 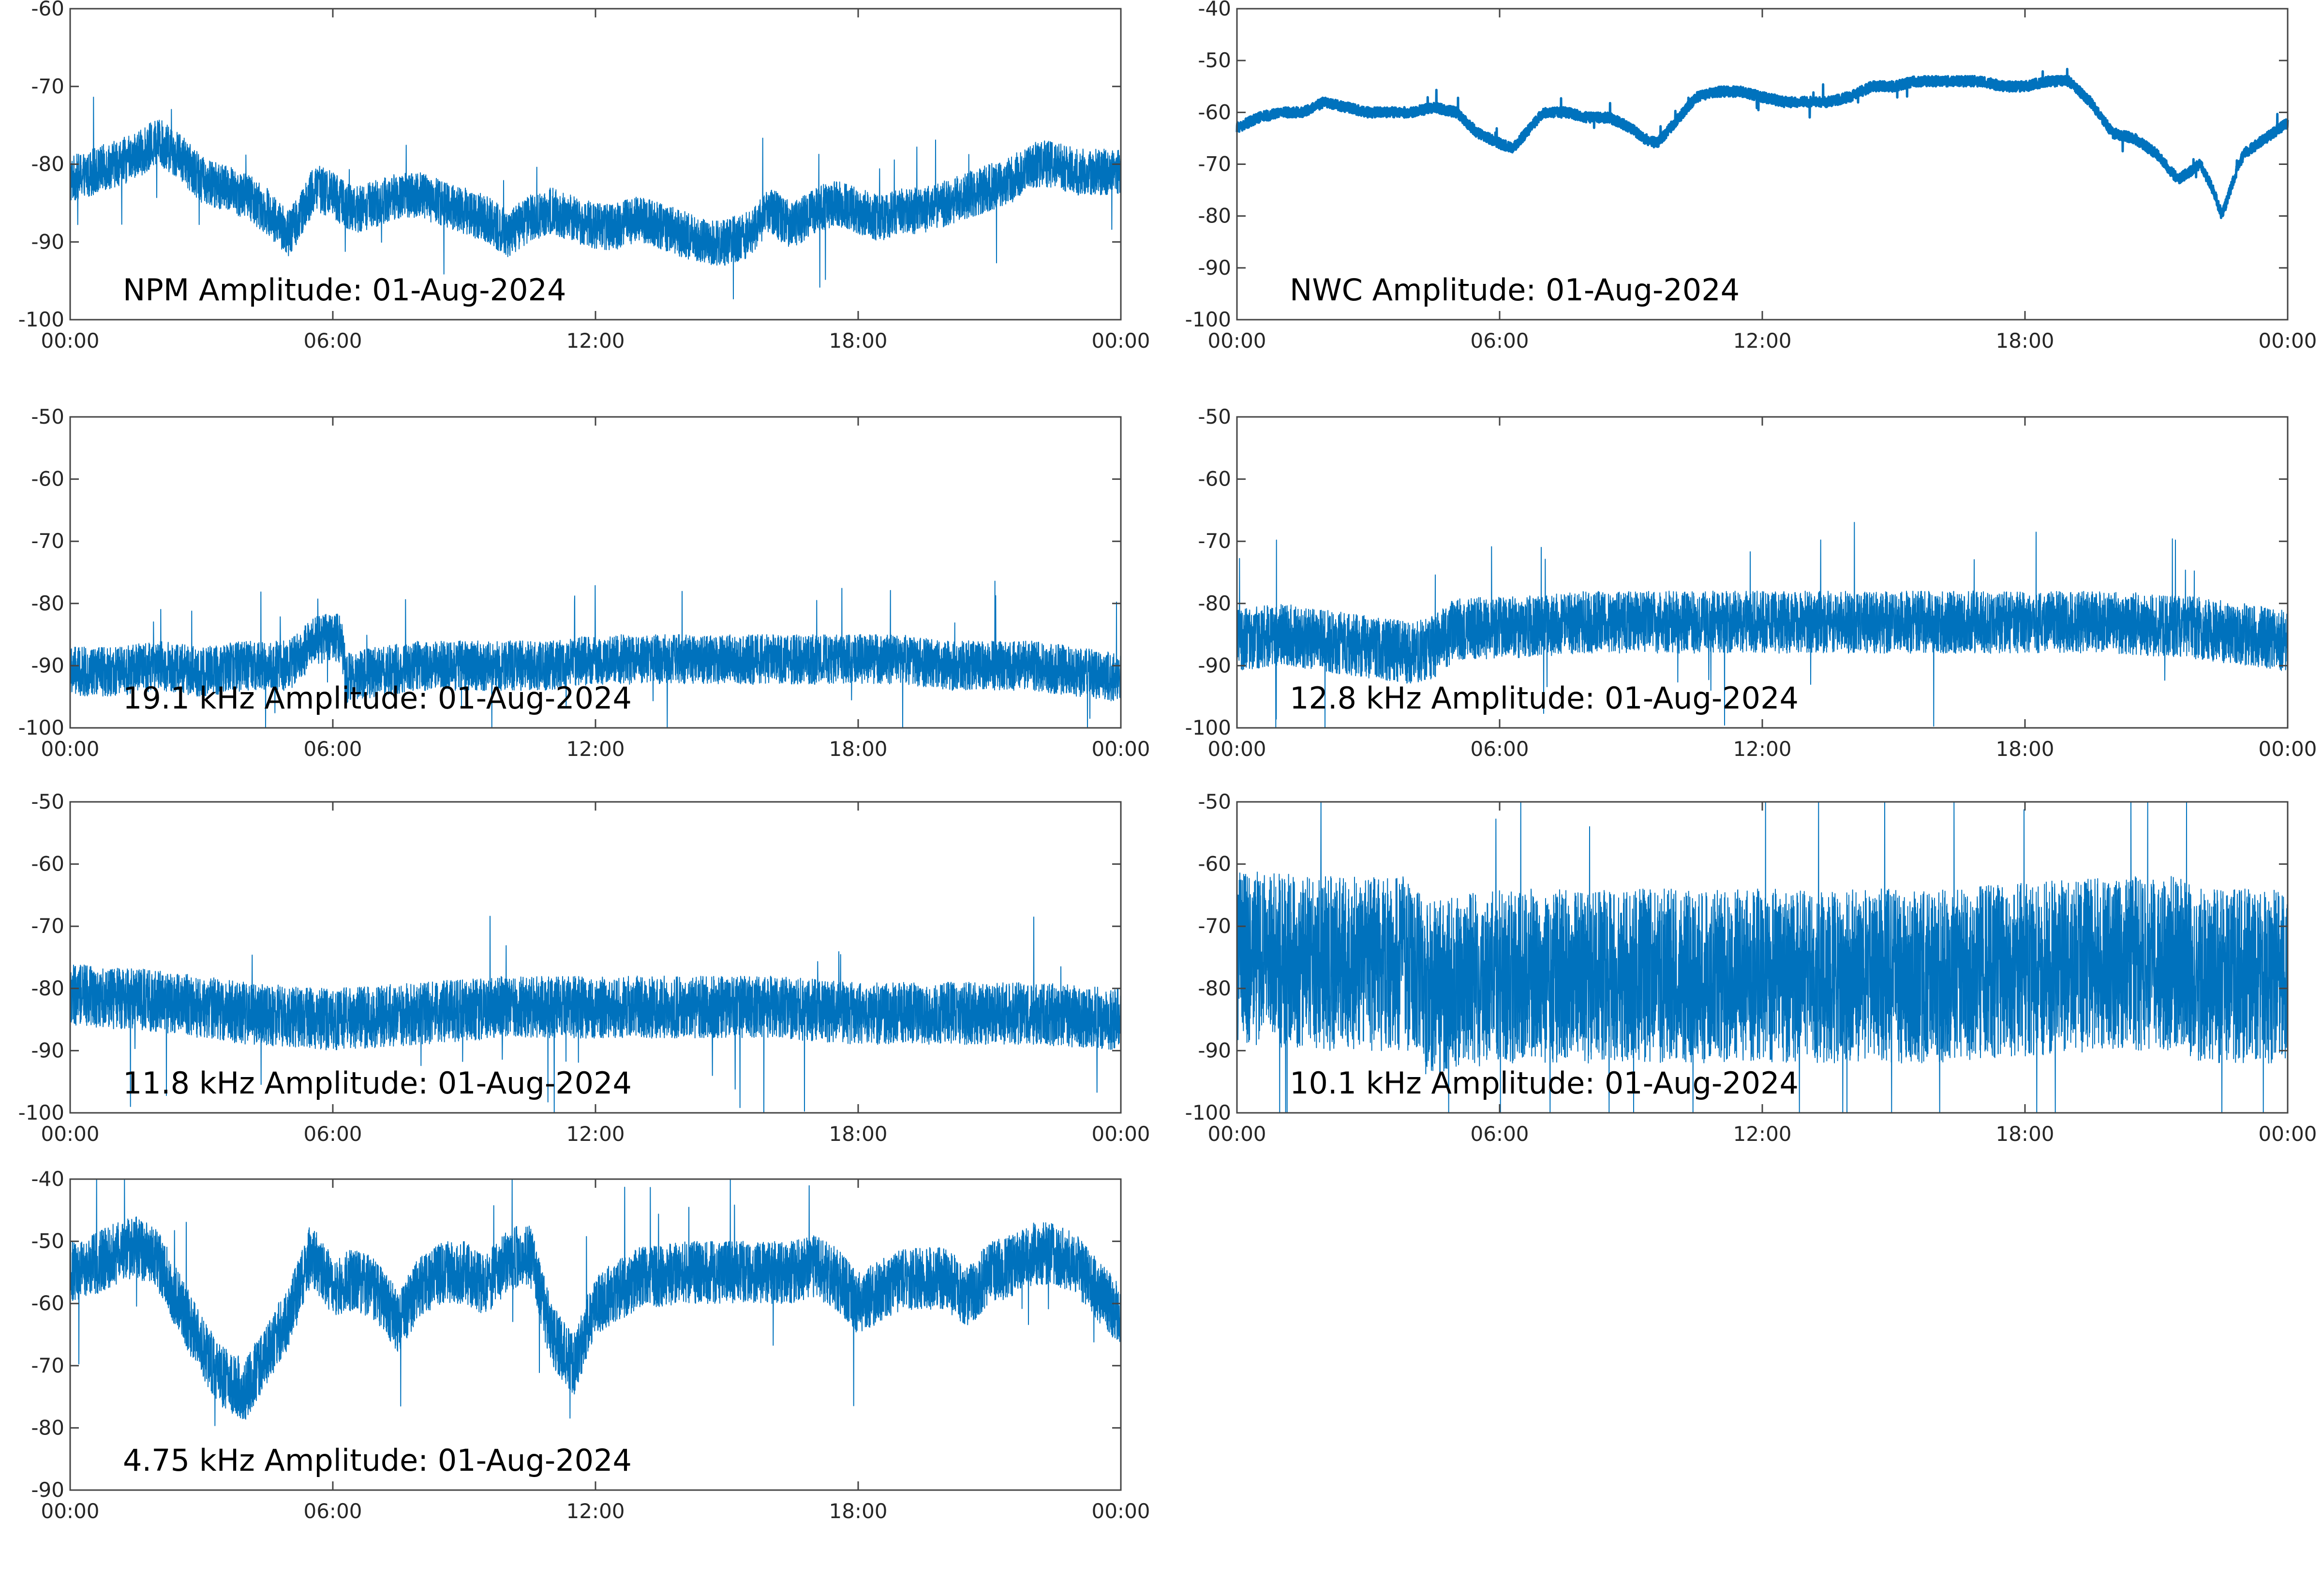 I want to click on 12-8khz-y-tick-label: -60, so click(x=1214, y=479).